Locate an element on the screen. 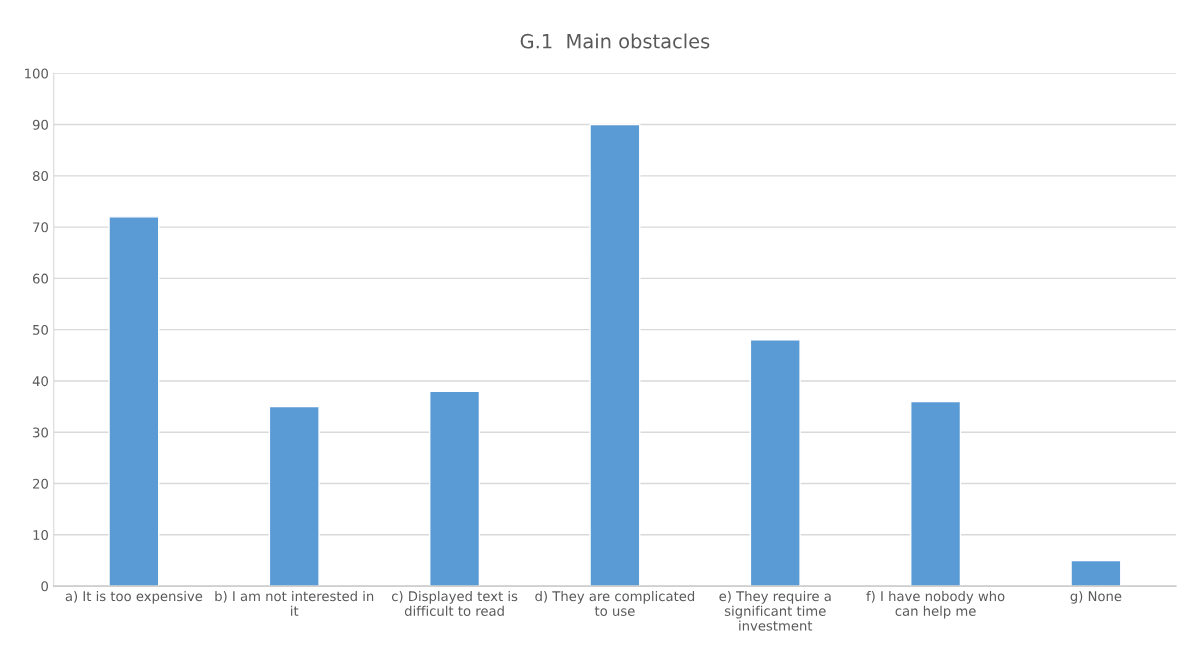 Image resolution: width=1194 pixels, height=666 pixels. y-tick-label: 10 is located at coordinates (40, 535).